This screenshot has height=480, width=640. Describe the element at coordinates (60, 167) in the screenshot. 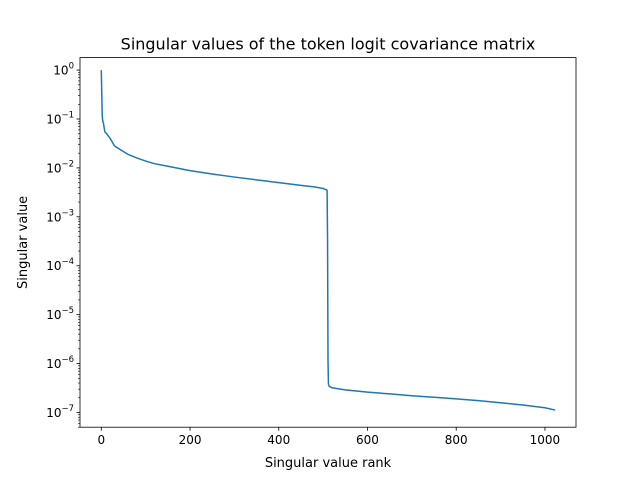

I see `y-tick-label: 10⁻²` at that location.